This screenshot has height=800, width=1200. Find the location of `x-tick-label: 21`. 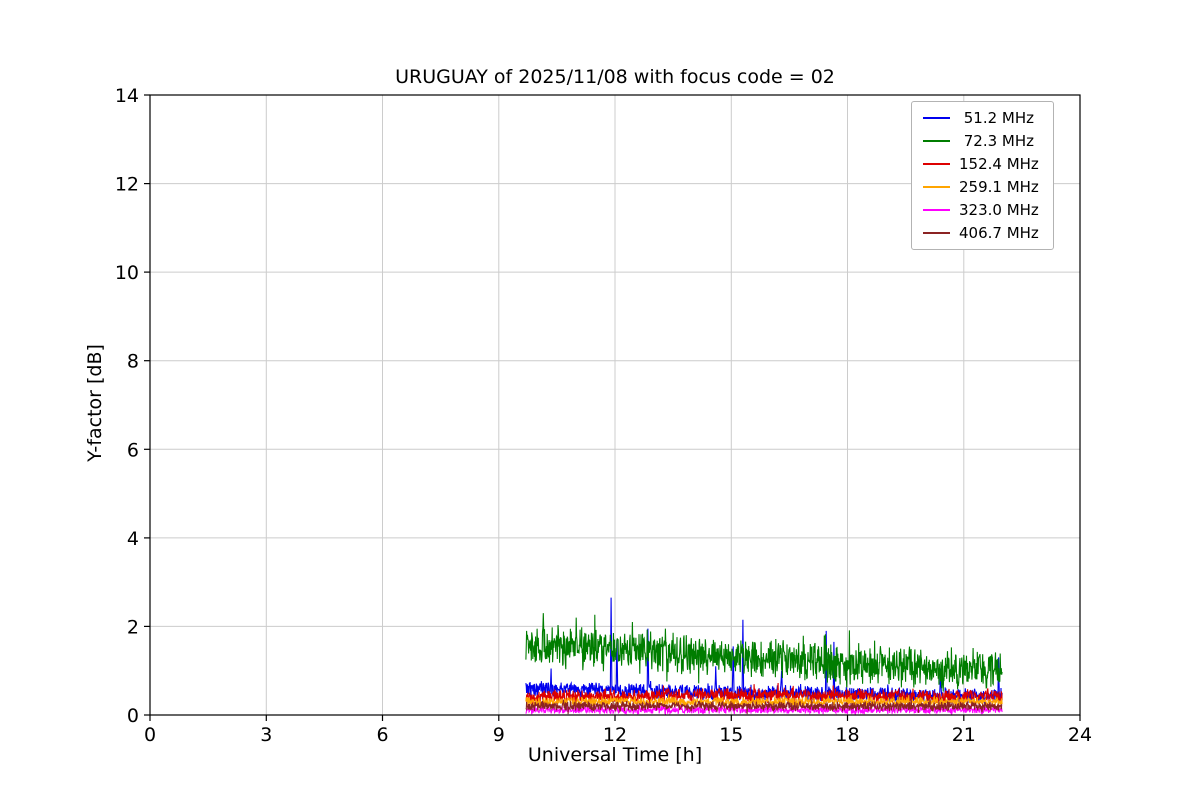

x-tick-label: 21 is located at coordinates (964, 735).